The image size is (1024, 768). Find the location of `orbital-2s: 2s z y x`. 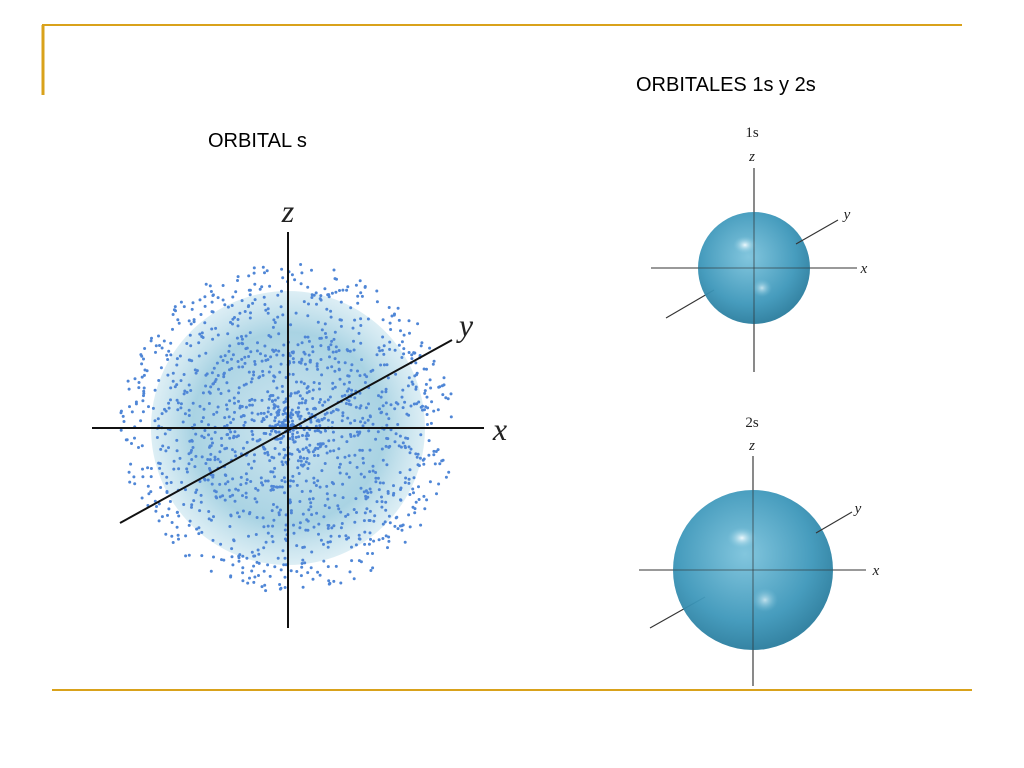

orbital-2s: 2s z y x is located at coordinates (759, 550).